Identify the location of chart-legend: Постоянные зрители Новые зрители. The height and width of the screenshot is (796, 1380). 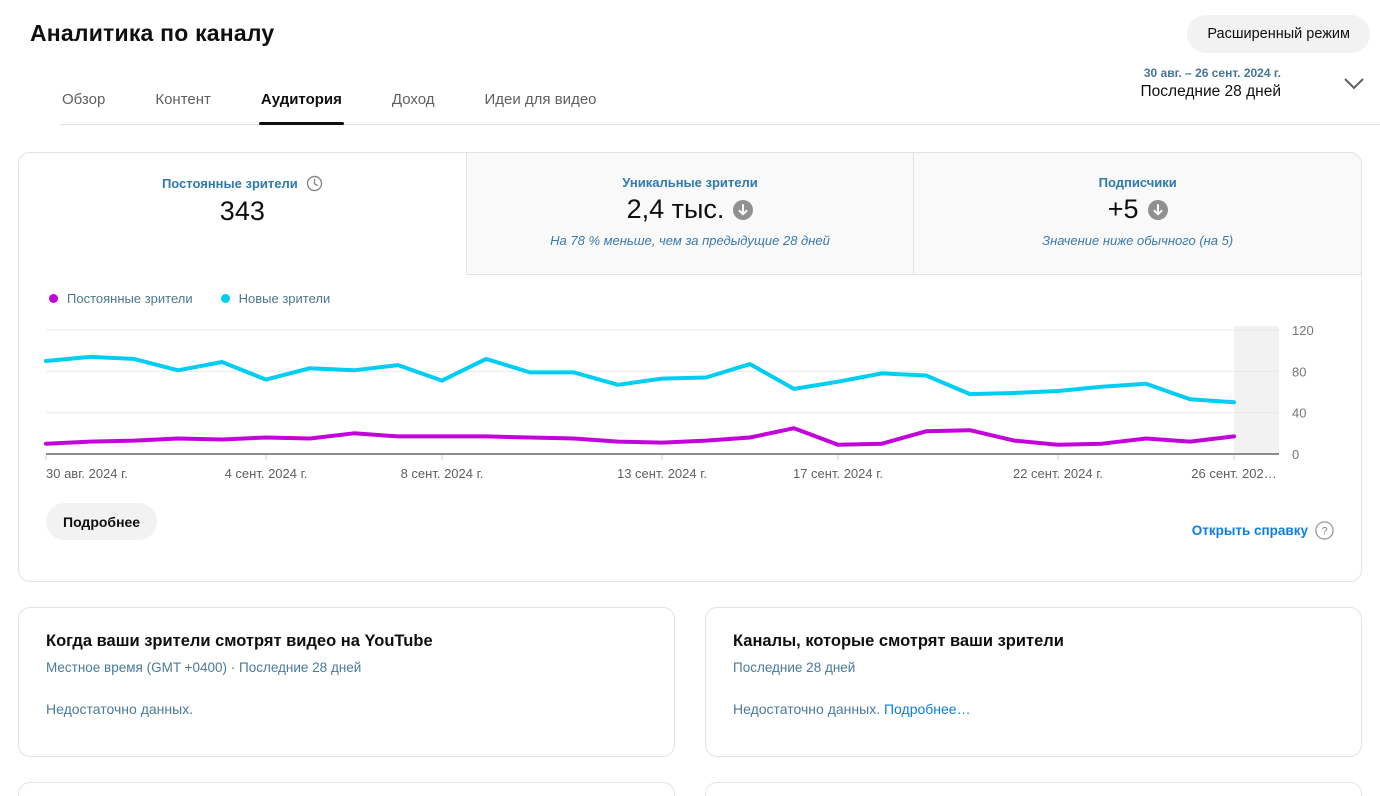
(705, 298).